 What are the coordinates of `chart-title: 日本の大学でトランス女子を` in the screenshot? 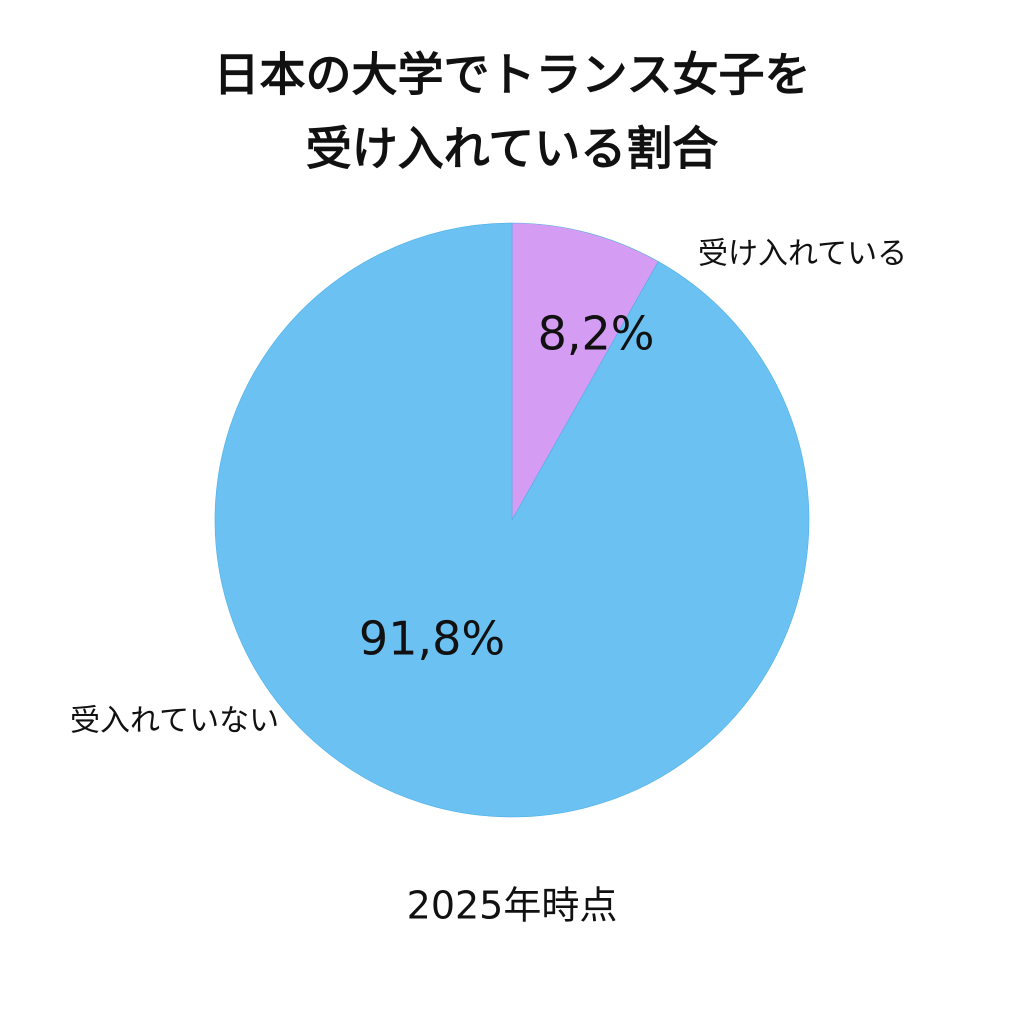 It's located at (511, 75).